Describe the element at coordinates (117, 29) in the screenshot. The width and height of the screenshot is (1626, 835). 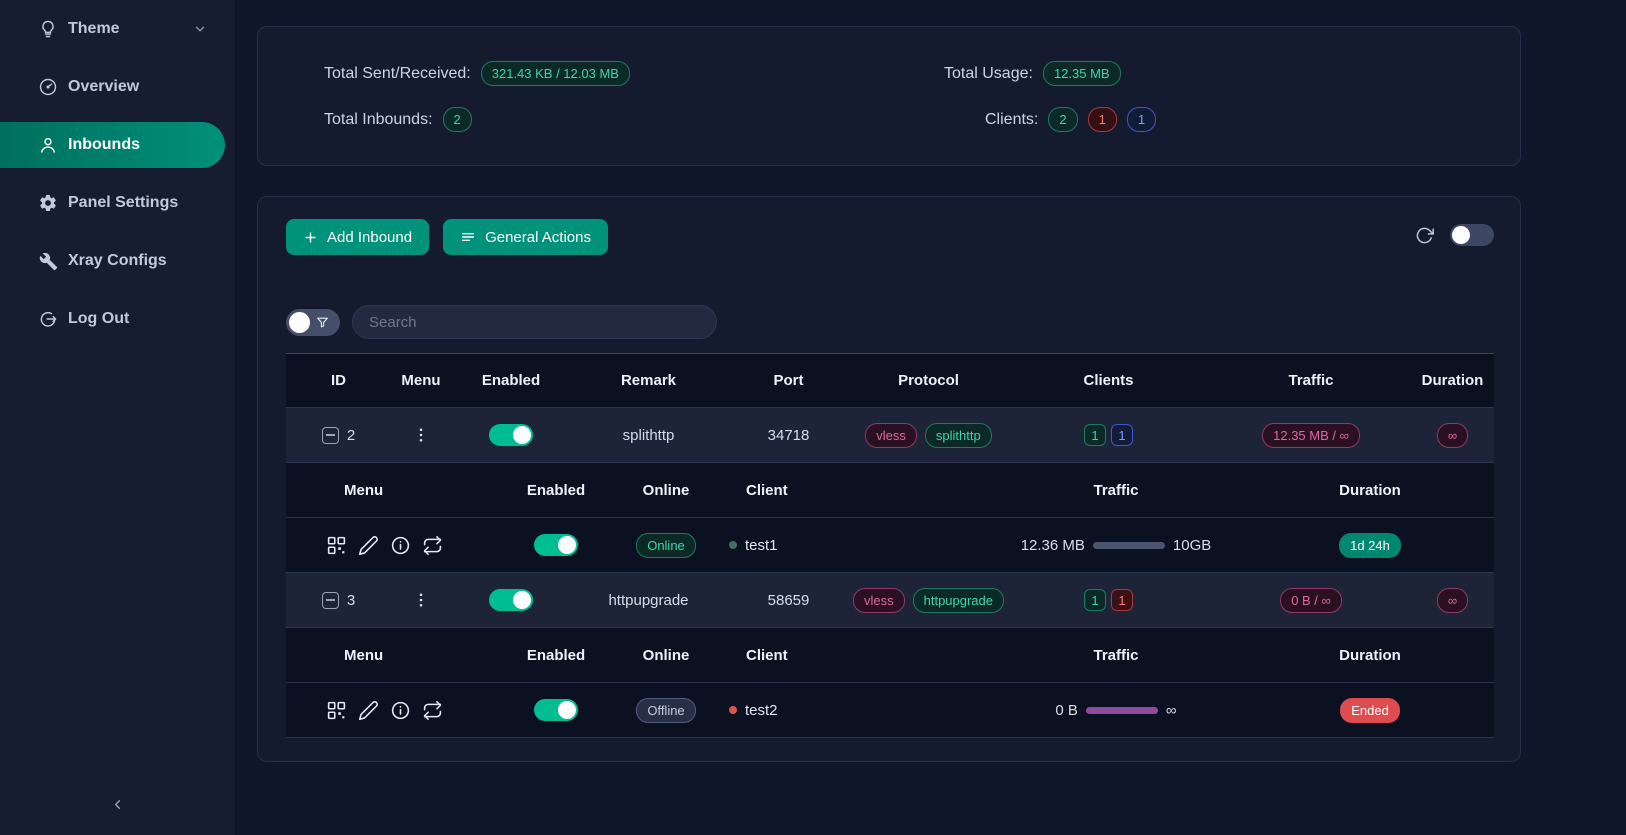
I see `sidebar-item-theme: Theme` at that location.